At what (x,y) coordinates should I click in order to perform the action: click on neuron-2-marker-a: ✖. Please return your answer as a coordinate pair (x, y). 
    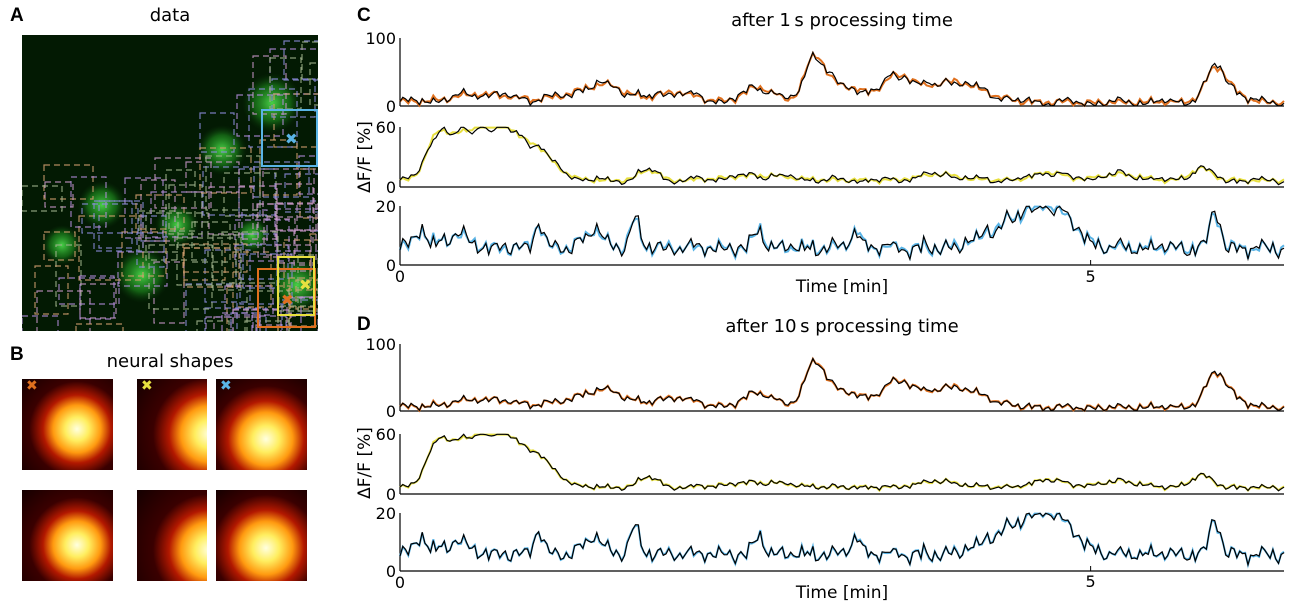
    Looking at the image, I should click on (305, 285).